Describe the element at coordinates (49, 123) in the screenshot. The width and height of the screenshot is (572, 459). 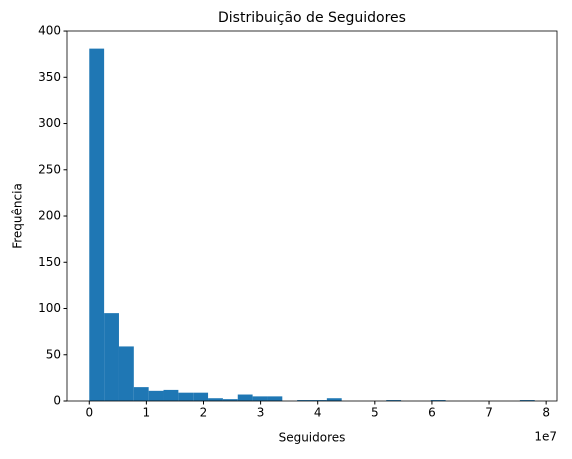
I see `y-tick-label: 300` at that location.